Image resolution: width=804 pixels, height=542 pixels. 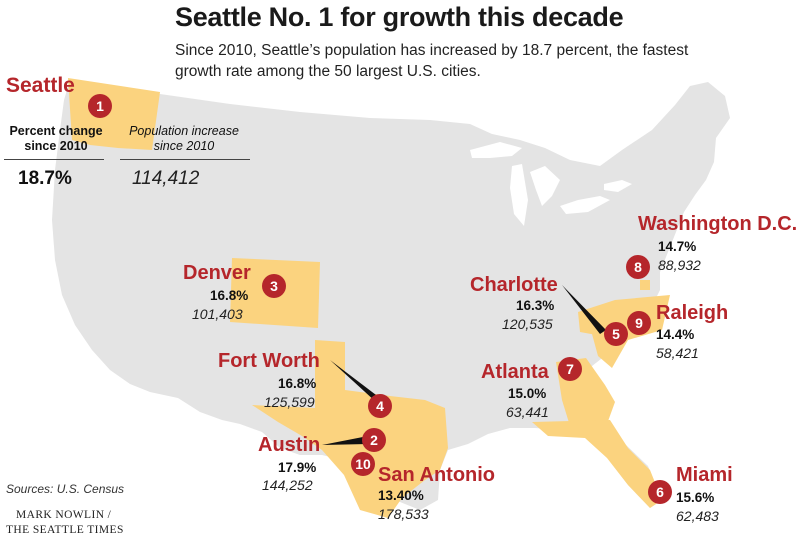 I want to click on percent-raleigh: 14.4%, so click(x=675, y=334).